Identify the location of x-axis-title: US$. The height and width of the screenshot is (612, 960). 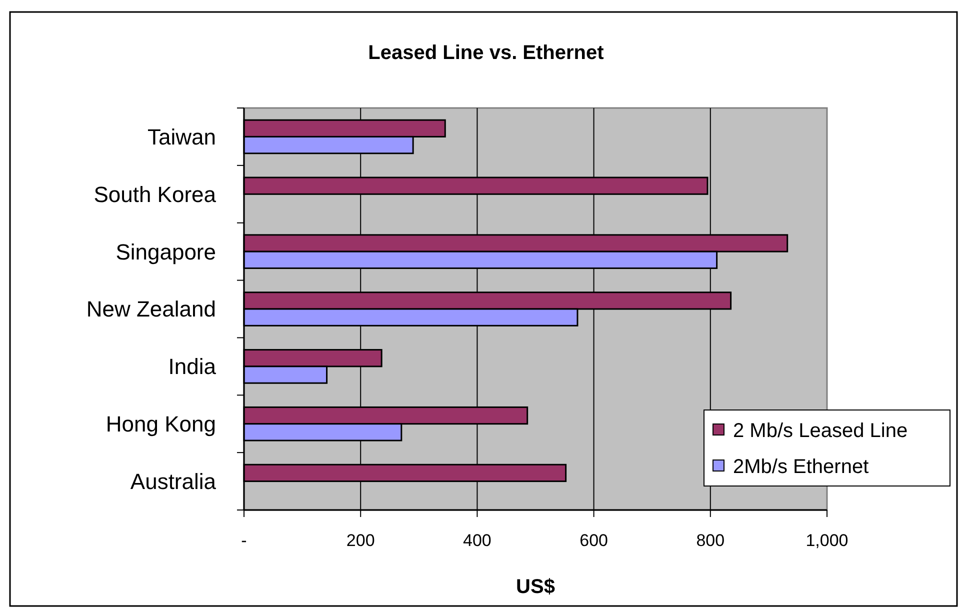
(535, 587).